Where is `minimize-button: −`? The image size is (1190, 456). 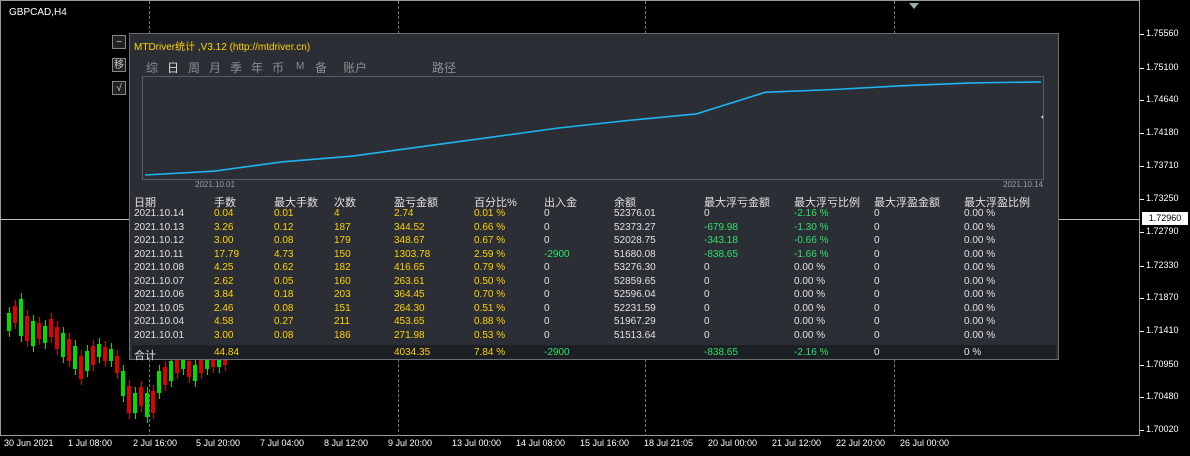
minimize-button: − is located at coordinates (119, 42).